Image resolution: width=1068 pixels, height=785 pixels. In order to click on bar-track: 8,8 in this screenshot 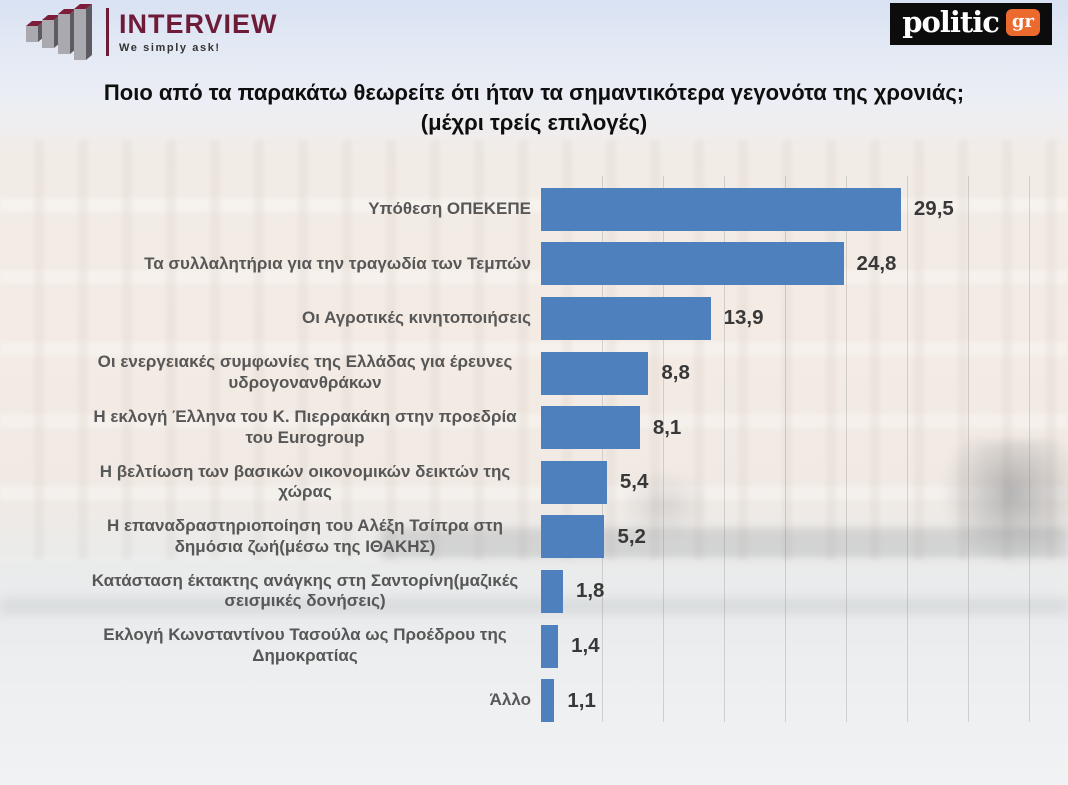, I will do `click(804, 373)`.